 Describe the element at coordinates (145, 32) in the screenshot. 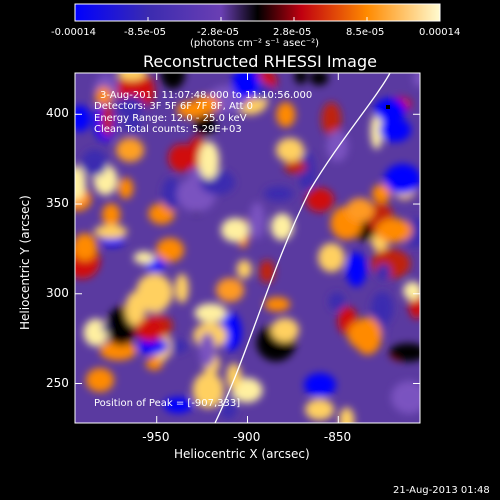

I see `colorbar-tick-label: -8.5e-05` at that location.